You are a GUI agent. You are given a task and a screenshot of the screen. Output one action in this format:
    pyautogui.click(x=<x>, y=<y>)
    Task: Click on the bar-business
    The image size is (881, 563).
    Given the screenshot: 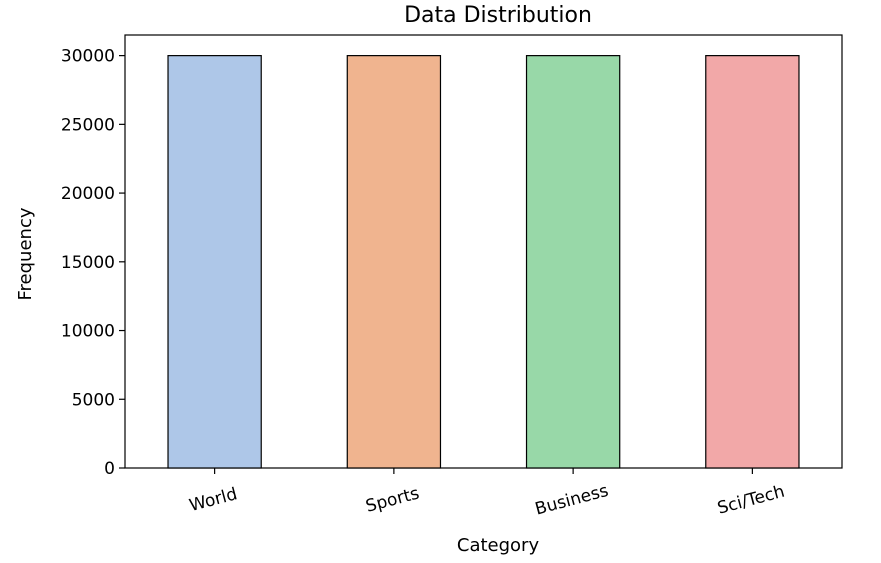 What is the action you would take?
    pyautogui.click(x=573, y=262)
    